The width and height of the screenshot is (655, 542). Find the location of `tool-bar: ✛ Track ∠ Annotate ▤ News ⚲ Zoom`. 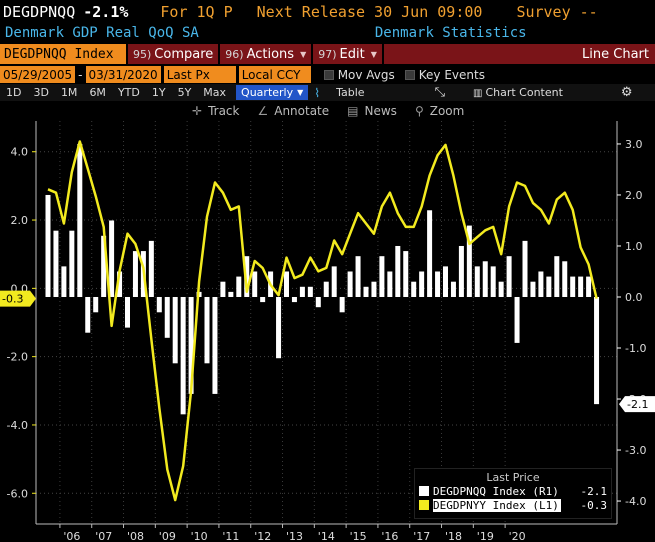

tool-bar: ✛ Track ∠ Annotate ▤ News ⚲ Zoom is located at coordinates (327, 111).